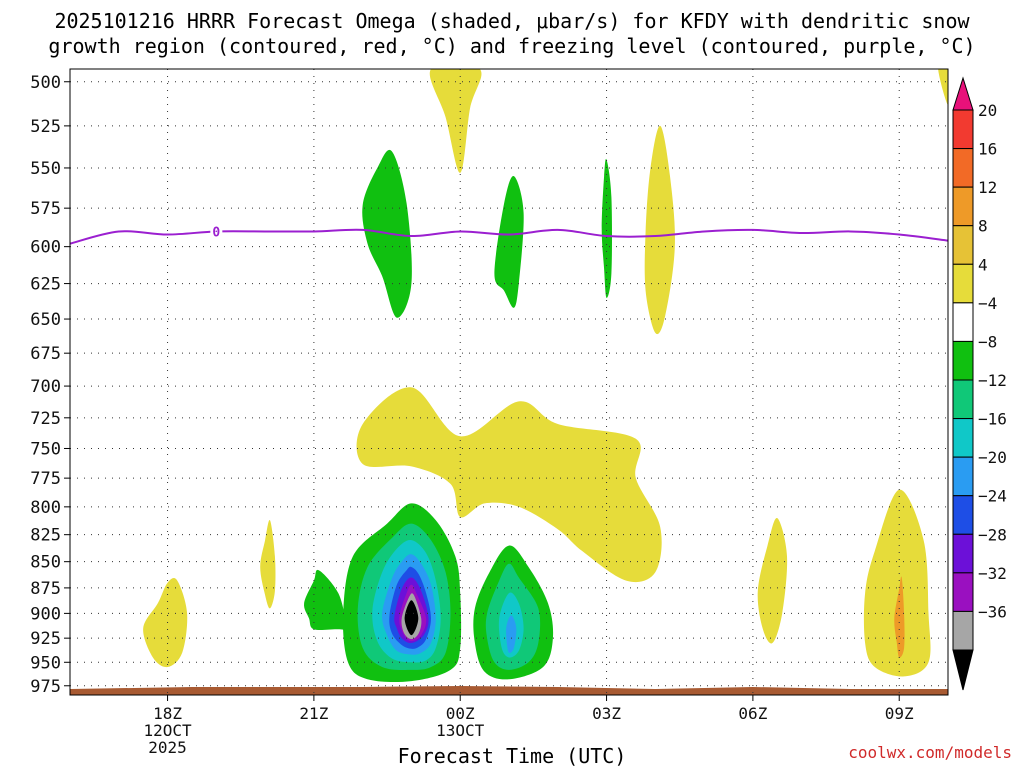 This screenshot has width=1024, height=768. What do you see at coordinates (992, 534) in the screenshot?
I see `colorbar-label-11: −28` at bounding box center [992, 534].